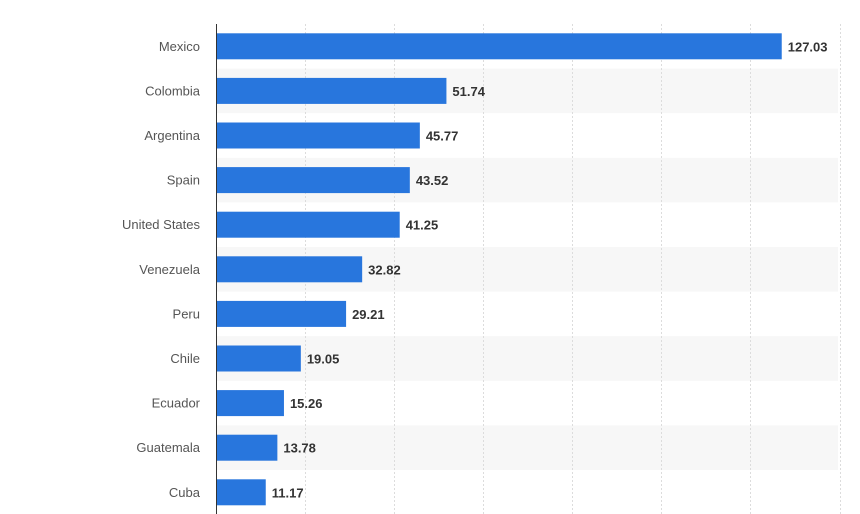 The height and width of the screenshot is (514, 860). I want to click on category-label: Ecuador, so click(176, 403).